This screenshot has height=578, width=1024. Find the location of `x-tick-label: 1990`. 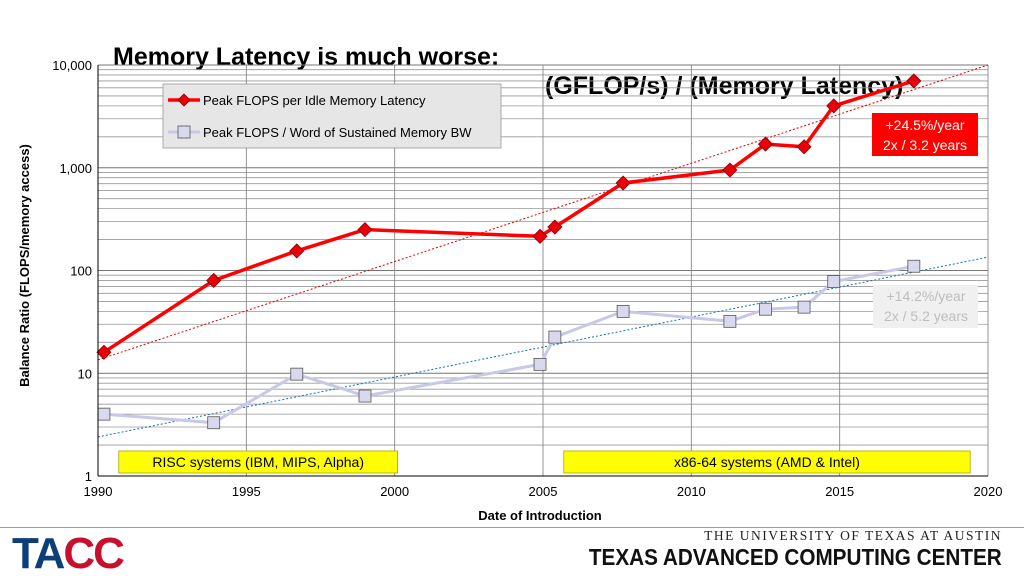

x-tick-label: 1990 is located at coordinates (98, 491).